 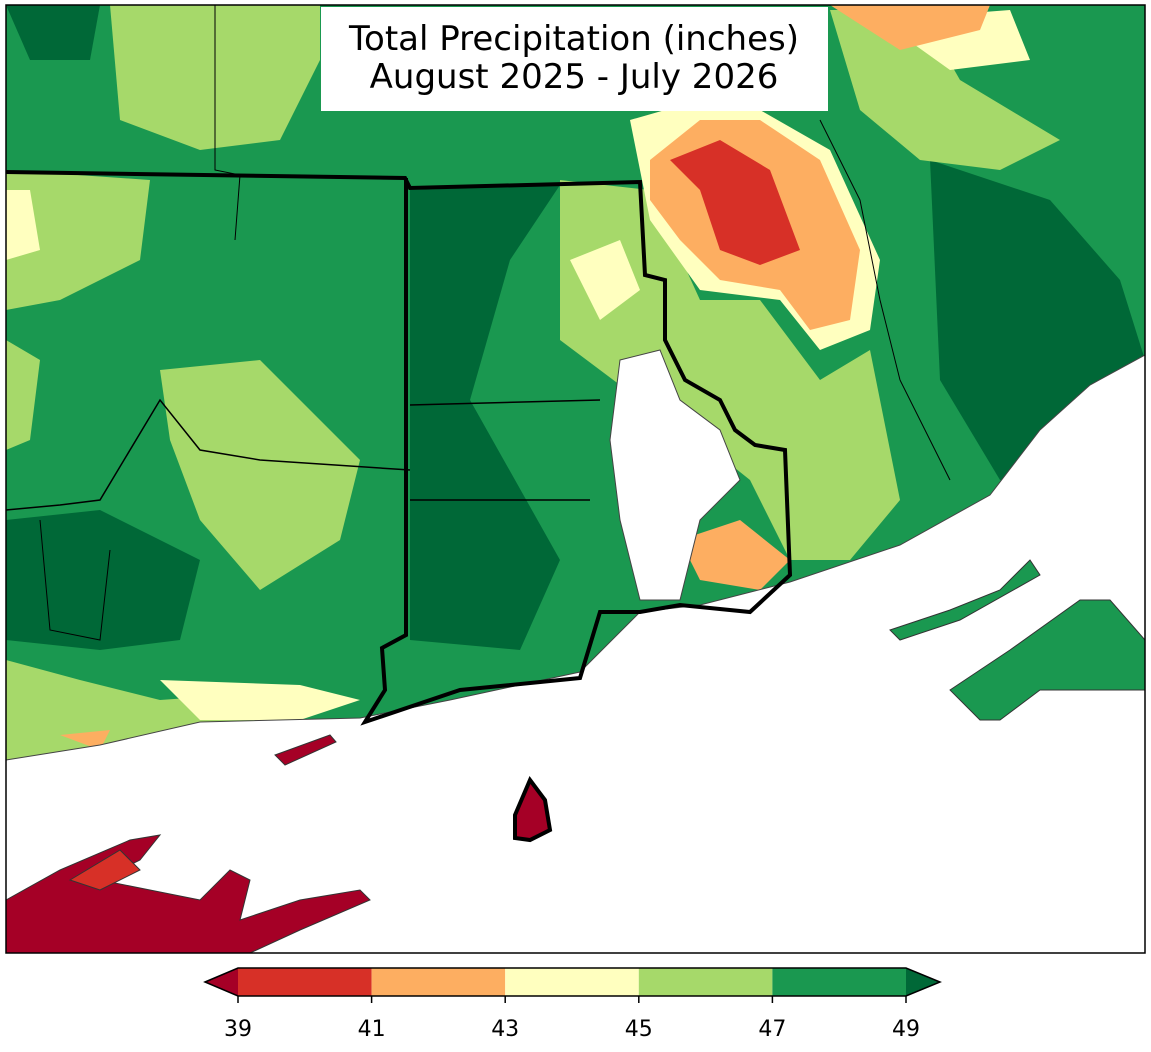 What do you see at coordinates (772, 1029) in the screenshot?
I see `colorbar-tick-label: 47` at bounding box center [772, 1029].